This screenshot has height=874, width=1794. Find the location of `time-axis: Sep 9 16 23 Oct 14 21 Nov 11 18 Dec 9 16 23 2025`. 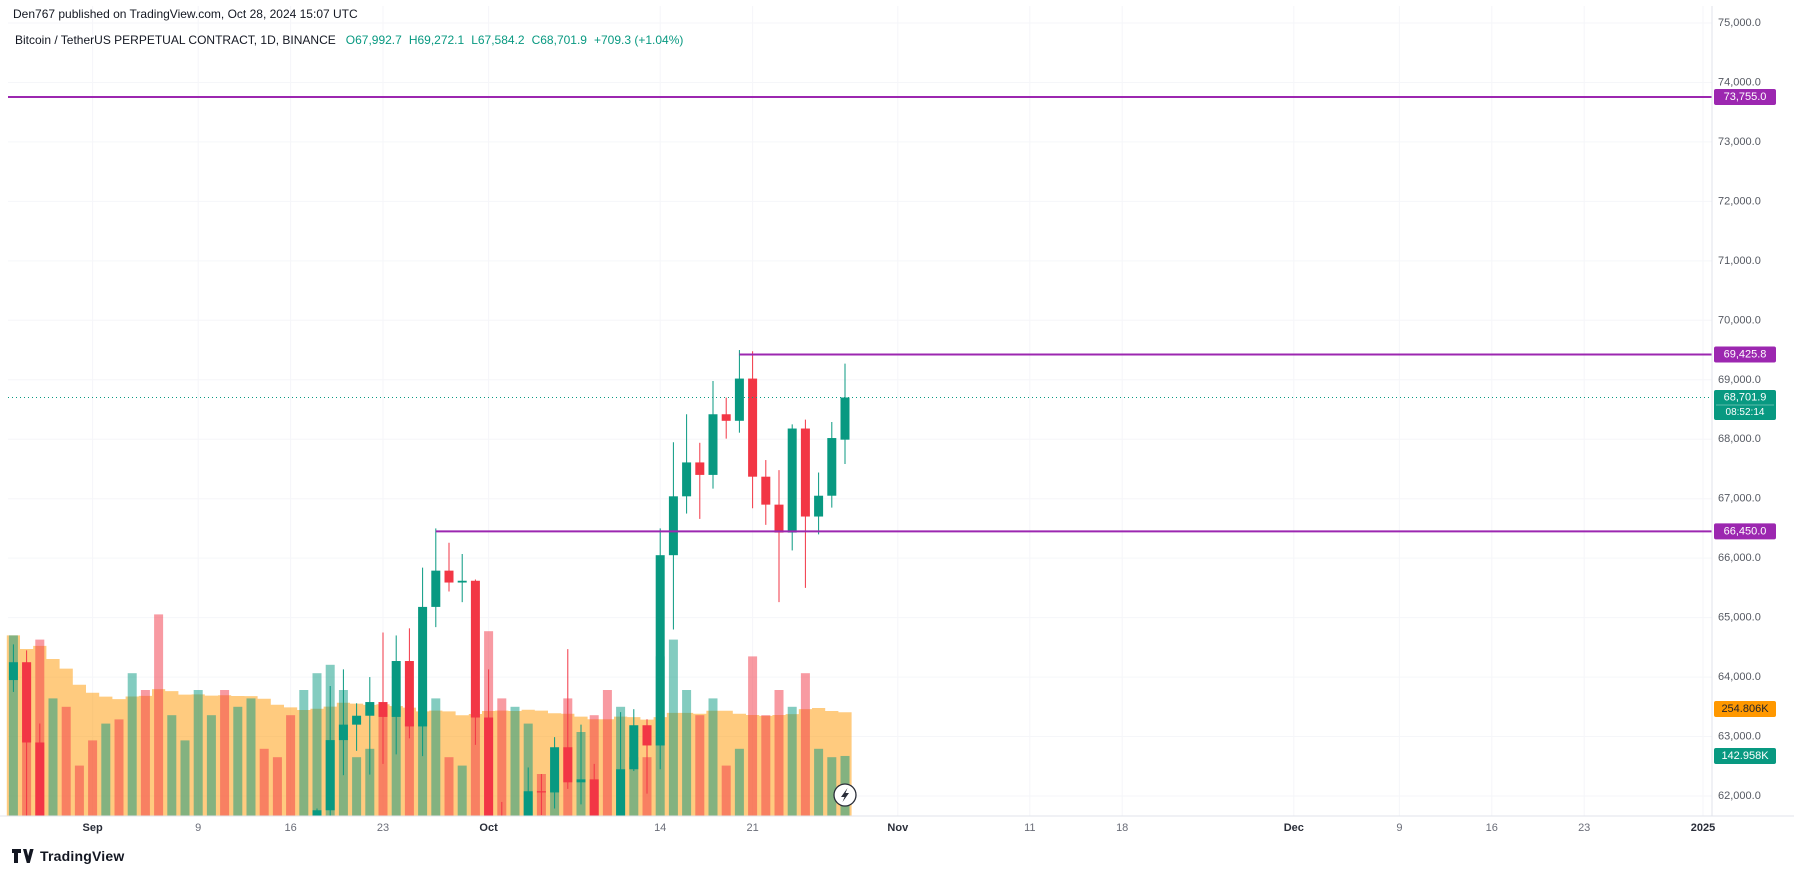

time-axis: Sep 9 16 23 Oct 14 21 Nov 11 18 Dec 9 16 23 2025 is located at coordinates (899, 828).